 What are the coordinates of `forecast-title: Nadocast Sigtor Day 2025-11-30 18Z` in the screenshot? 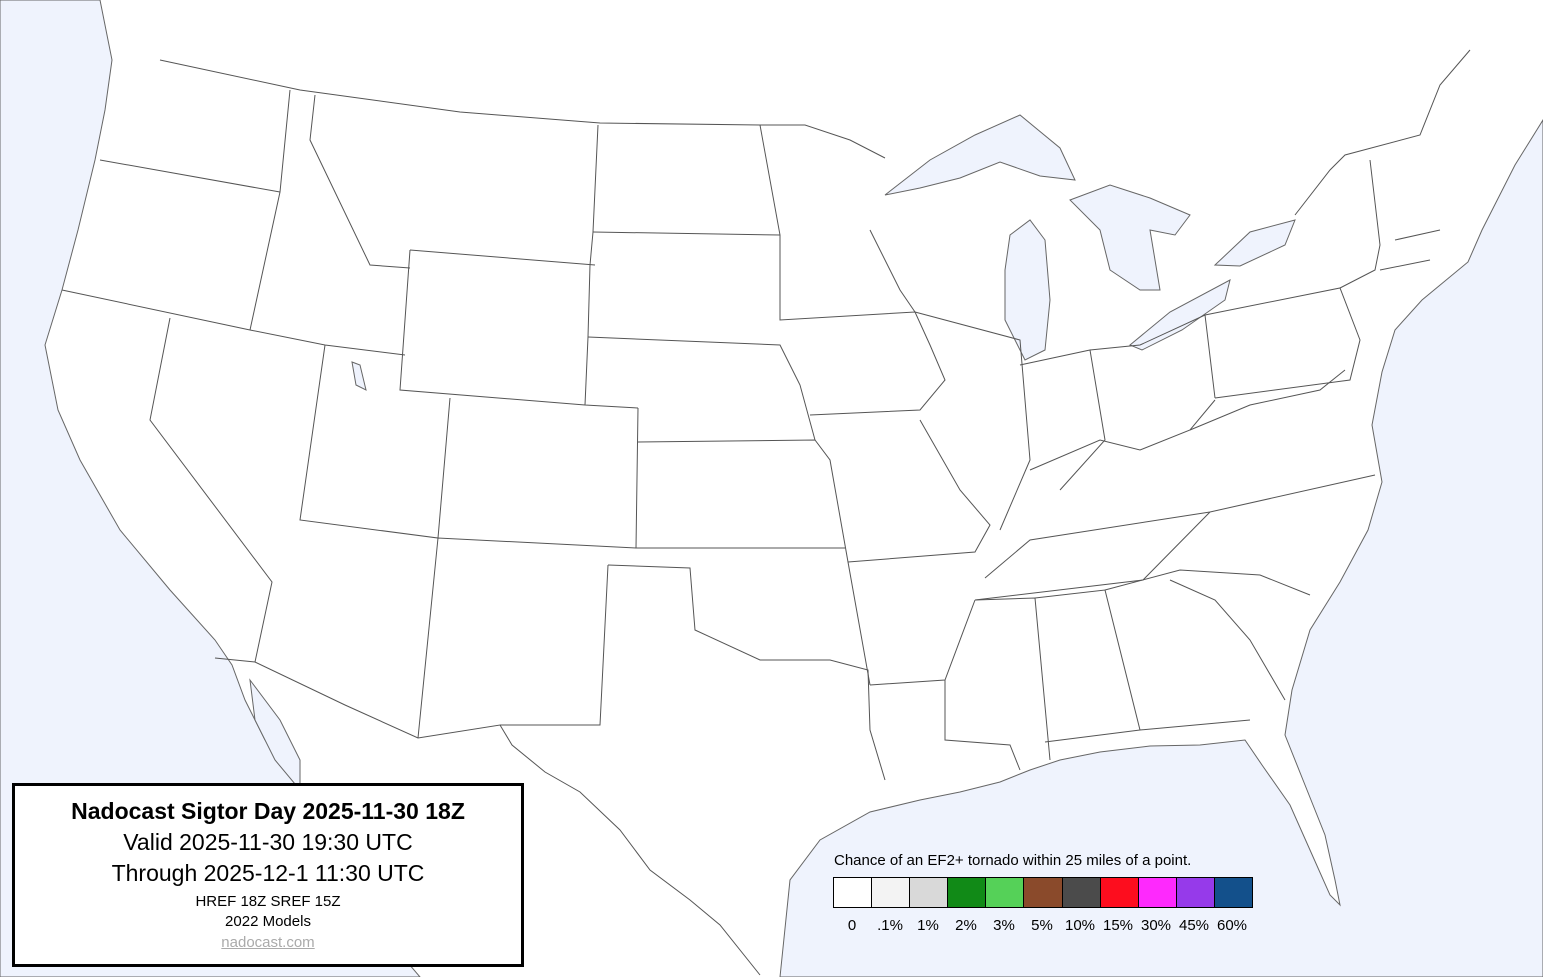 It's located at (268, 811).